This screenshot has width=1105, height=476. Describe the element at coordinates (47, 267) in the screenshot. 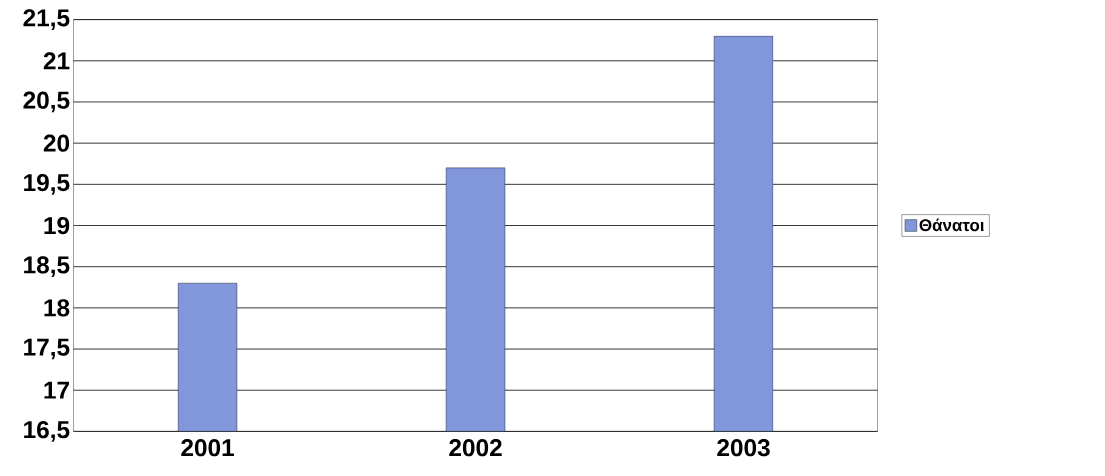

I see `y-tick-label: 18,5` at that location.